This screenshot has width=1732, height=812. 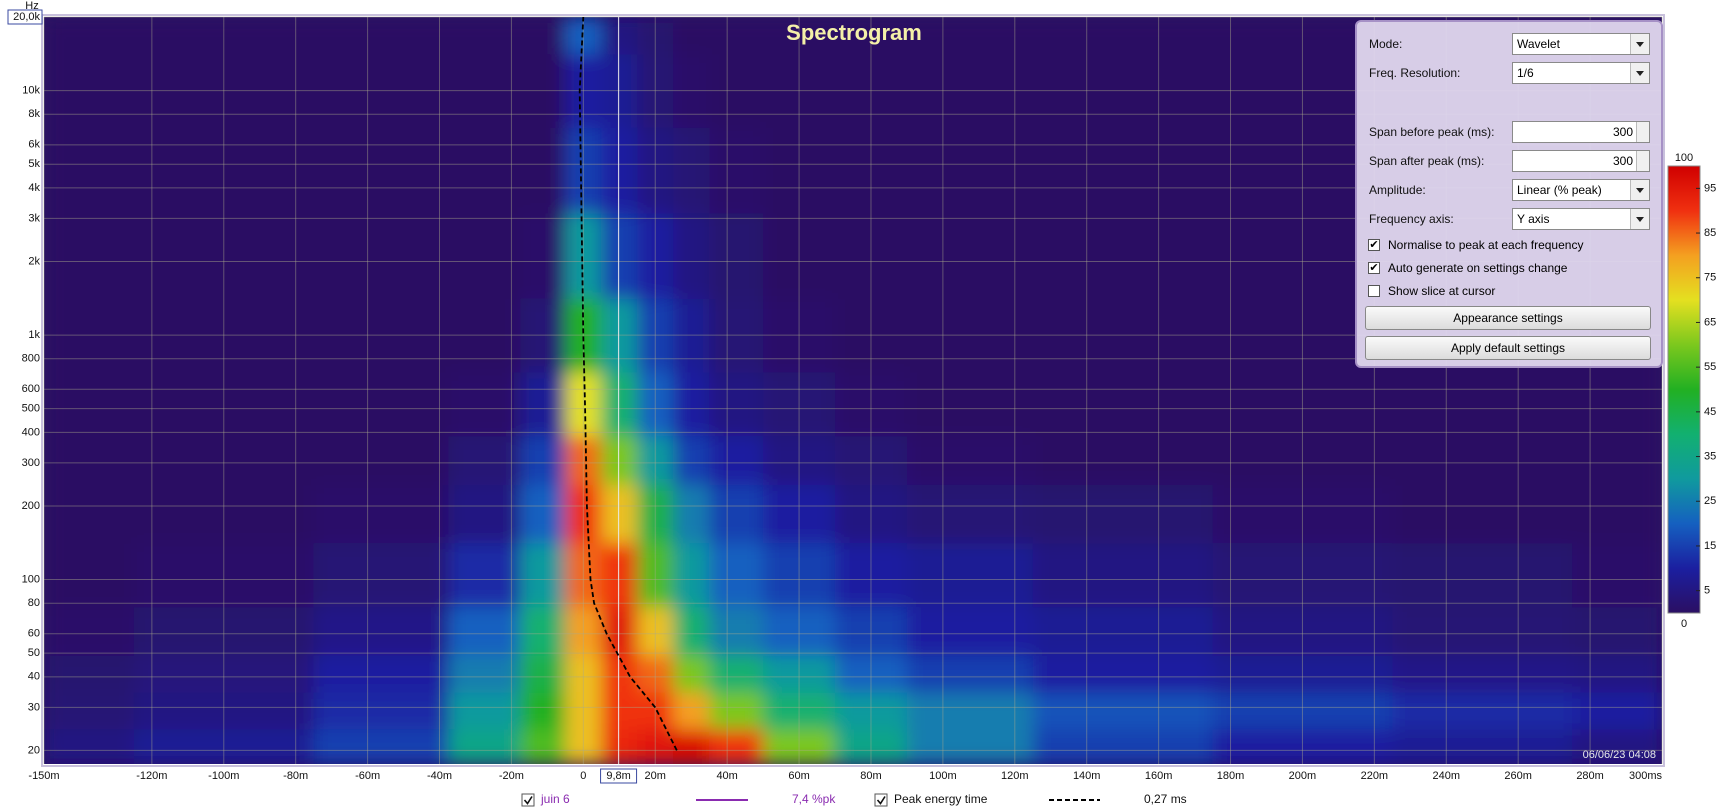 What do you see at coordinates (31, 463) in the screenshot?
I see `y-tick-label: 300` at bounding box center [31, 463].